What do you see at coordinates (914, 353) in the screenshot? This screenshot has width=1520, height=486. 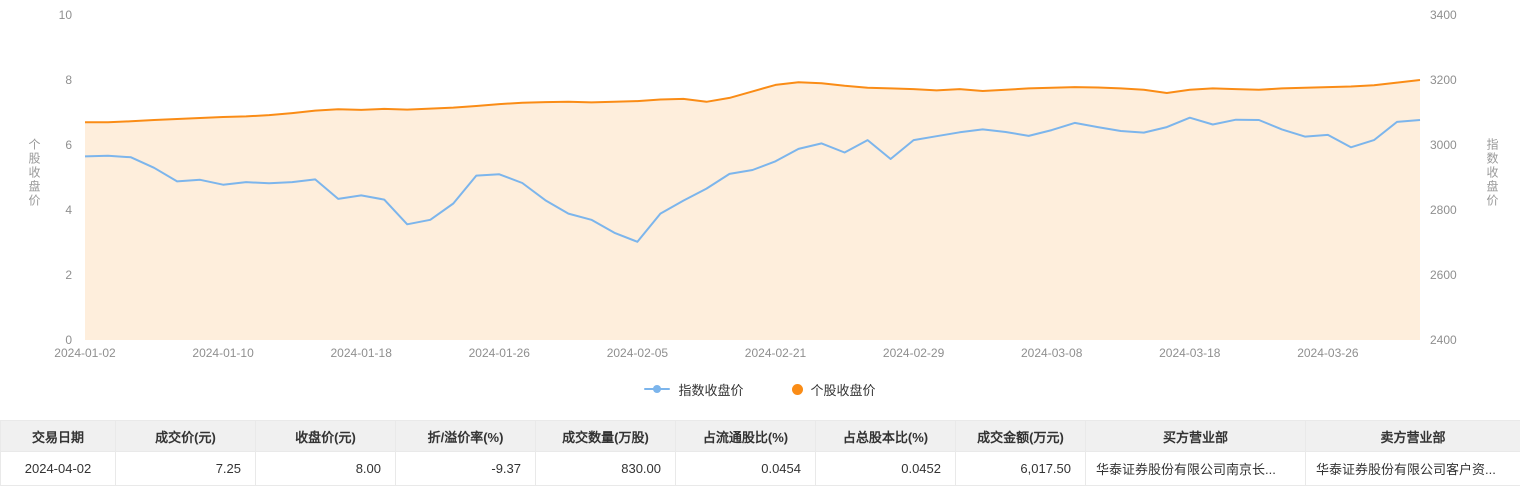 I see `x-axis-tick: 2024-02-29` at bounding box center [914, 353].